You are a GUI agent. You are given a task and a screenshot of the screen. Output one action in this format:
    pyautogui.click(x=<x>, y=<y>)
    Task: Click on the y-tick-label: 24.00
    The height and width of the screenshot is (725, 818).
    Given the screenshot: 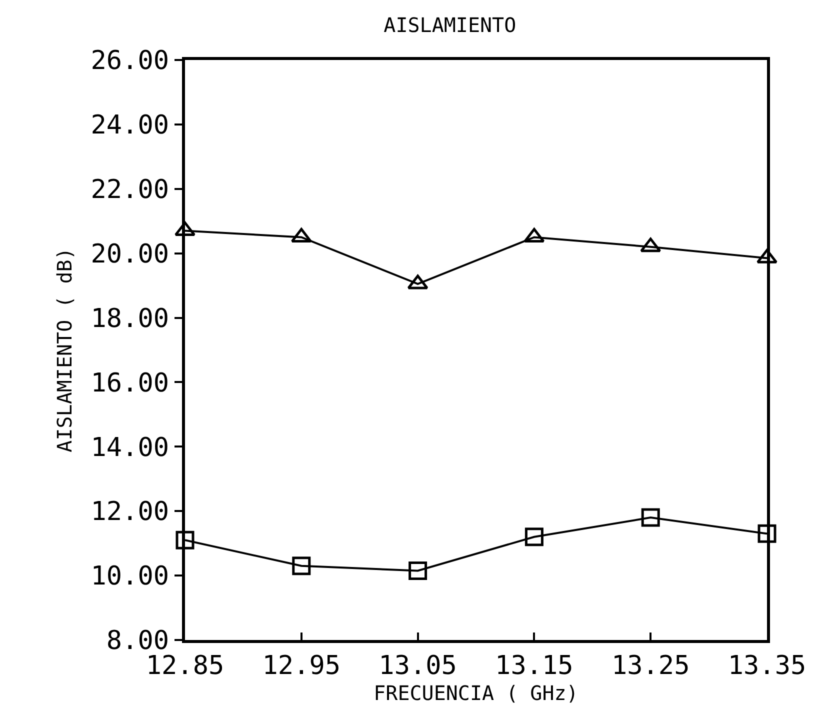 What is the action you would take?
    pyautogui.click(x=130, y=125)
    